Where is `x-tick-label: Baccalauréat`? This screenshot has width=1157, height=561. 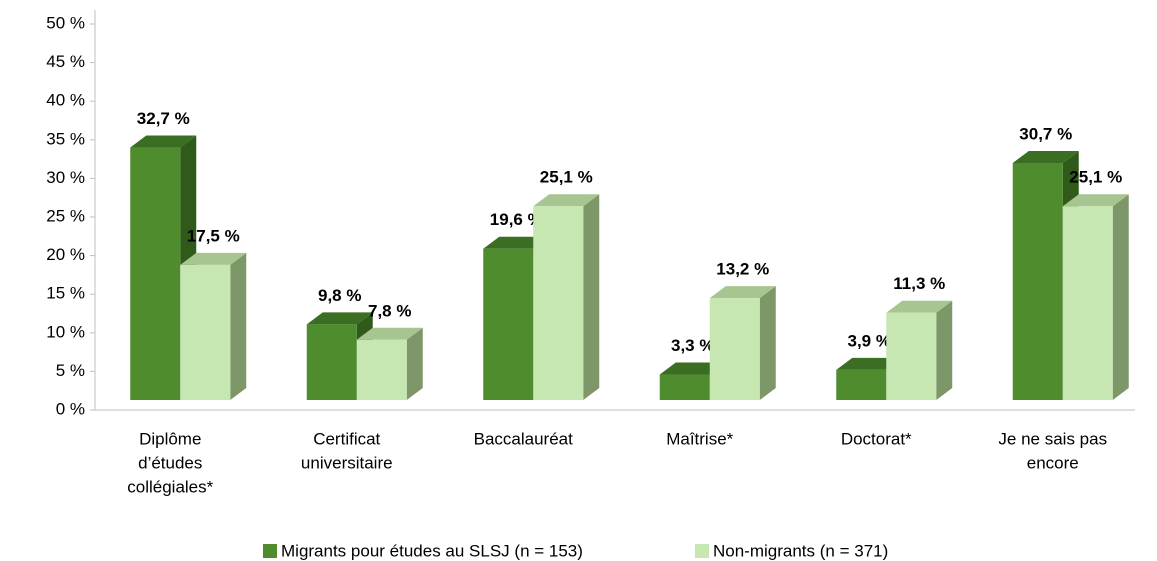 x-tick-label: Baccalauréat is located at coordinates (524, 438).